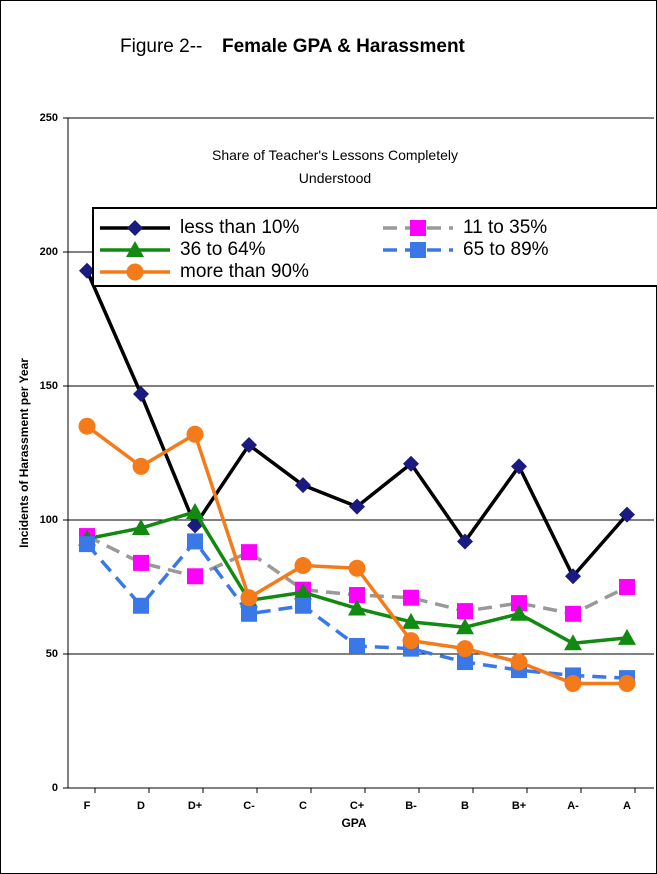 This screenshot has width=657, height=874. Describe the element at coordinates (357, 578) in the screenshot. I see `series-line` at that location.